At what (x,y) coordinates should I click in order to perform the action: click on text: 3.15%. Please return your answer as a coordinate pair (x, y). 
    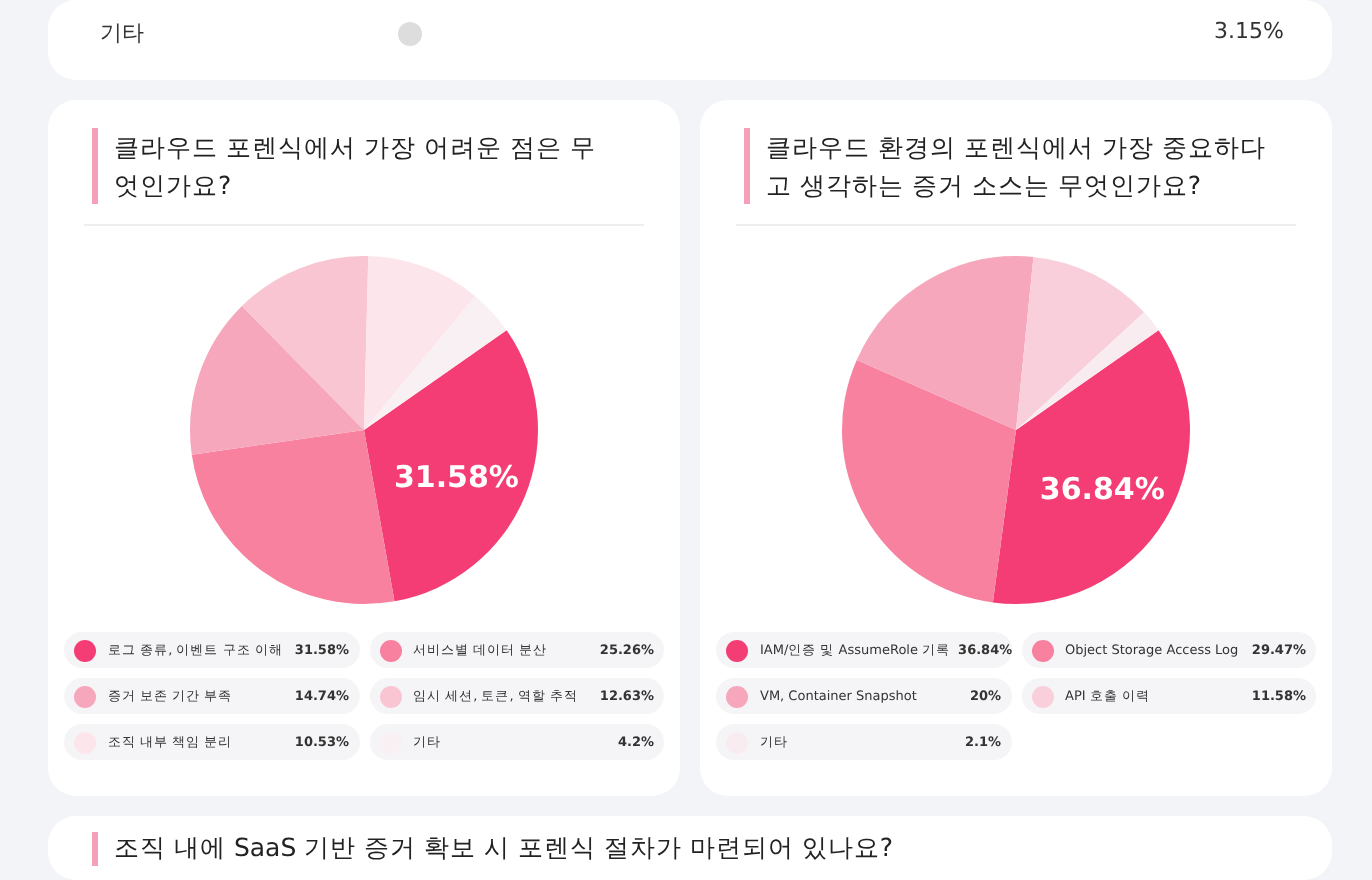
    Looking at the image, I should click on (1249, 31).